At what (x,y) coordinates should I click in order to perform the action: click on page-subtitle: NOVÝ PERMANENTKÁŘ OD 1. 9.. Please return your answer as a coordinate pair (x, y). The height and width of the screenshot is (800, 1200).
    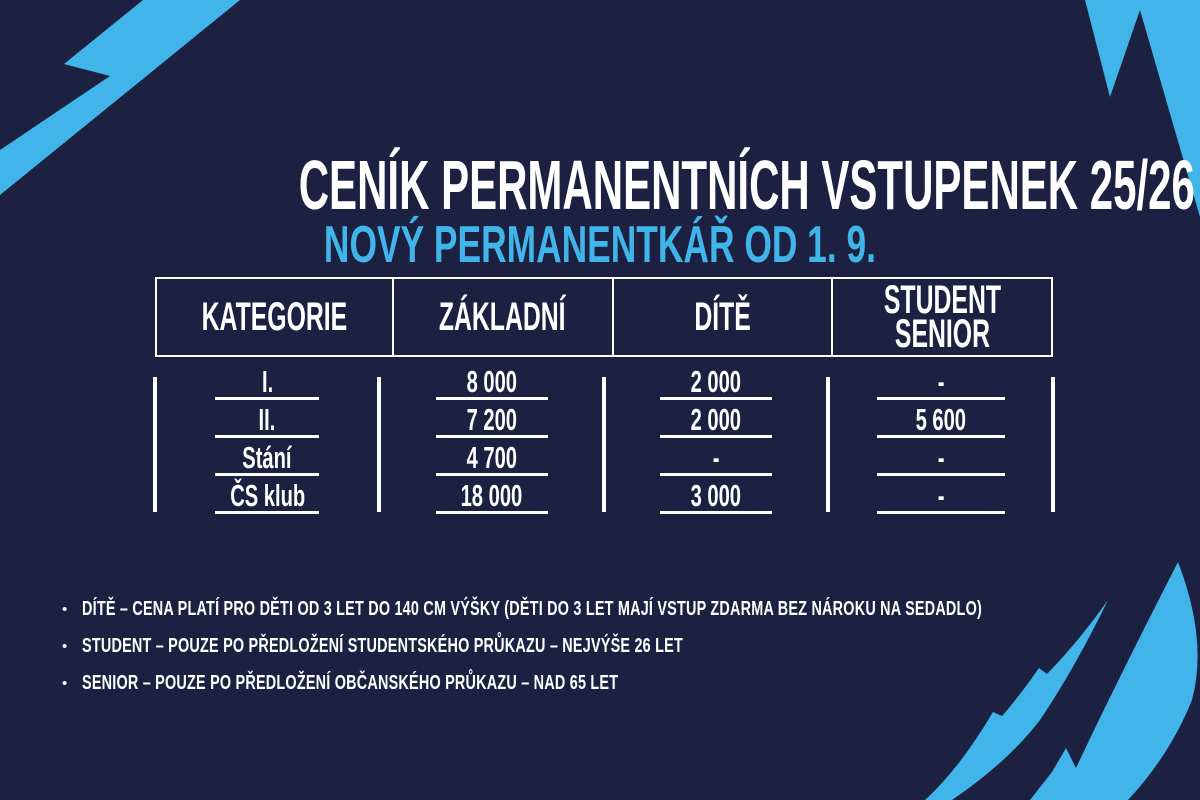
    Looking at the image, I should click on (600, 245).